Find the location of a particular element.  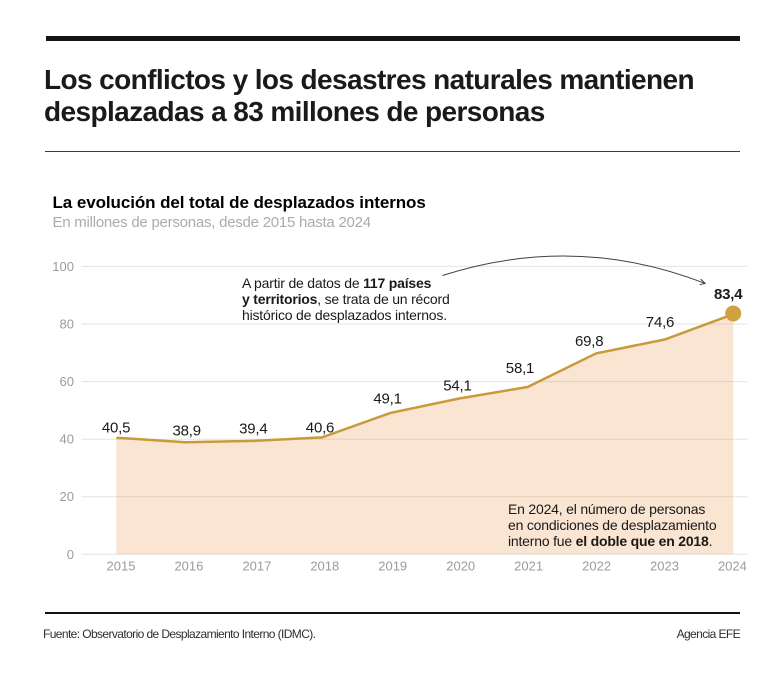

svg-text: 2016 is located at coordinates (188, 565).